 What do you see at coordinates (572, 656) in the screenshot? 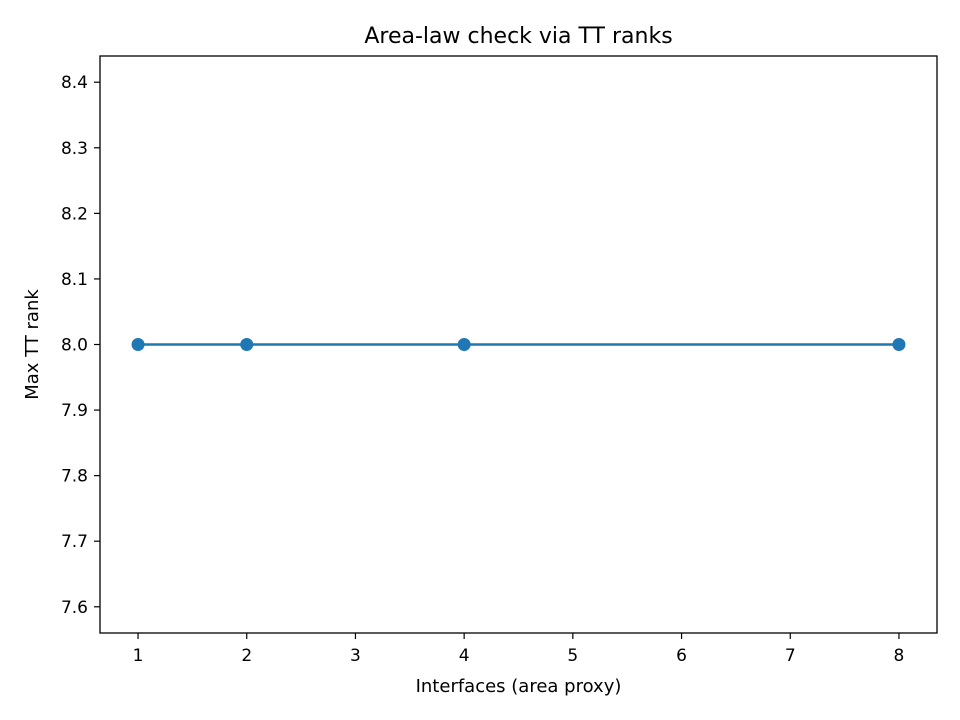
I see `x-tick-label: 5` at bounding box center [572, 656].